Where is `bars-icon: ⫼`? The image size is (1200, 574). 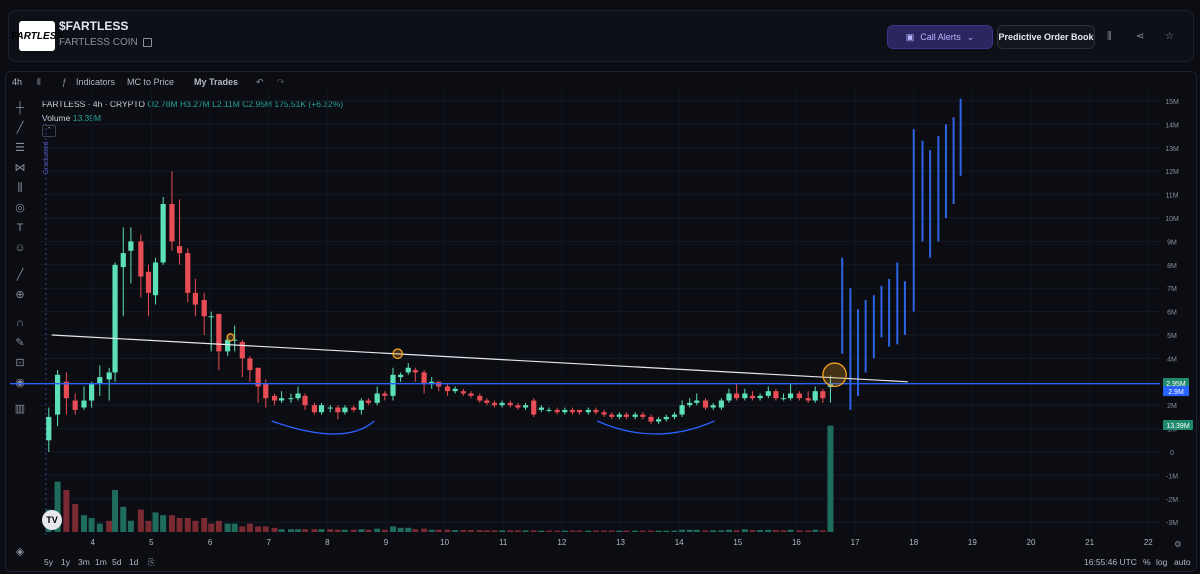 bars-icon: ⫼ is located at coordinates (1109, 36).